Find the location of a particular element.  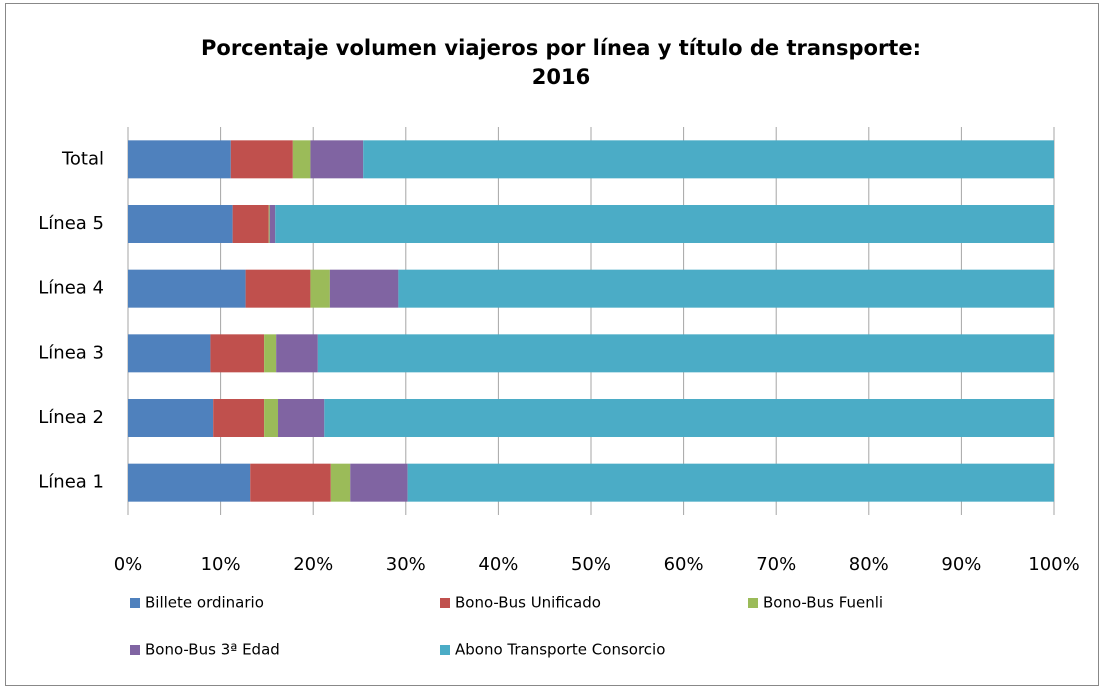

y-tick-label: Línea 4 is located at coordinates (71, 288).